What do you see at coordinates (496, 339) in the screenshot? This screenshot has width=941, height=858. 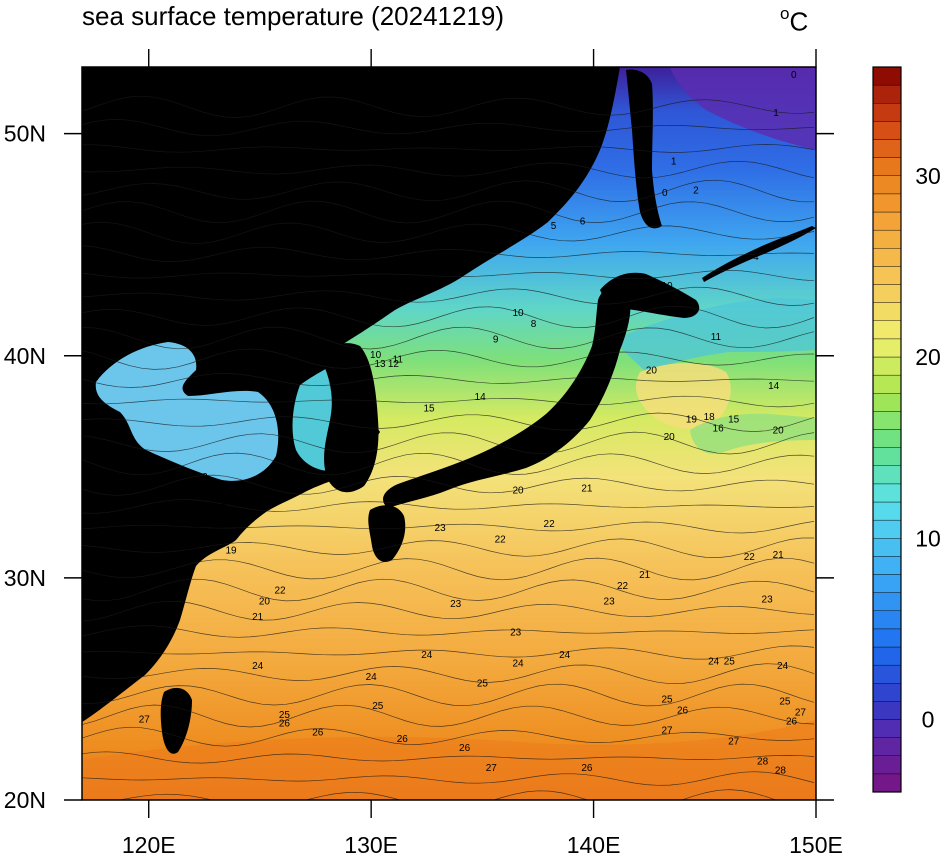 I see `isotherm-label: 9` at bounding box center [496, 339].